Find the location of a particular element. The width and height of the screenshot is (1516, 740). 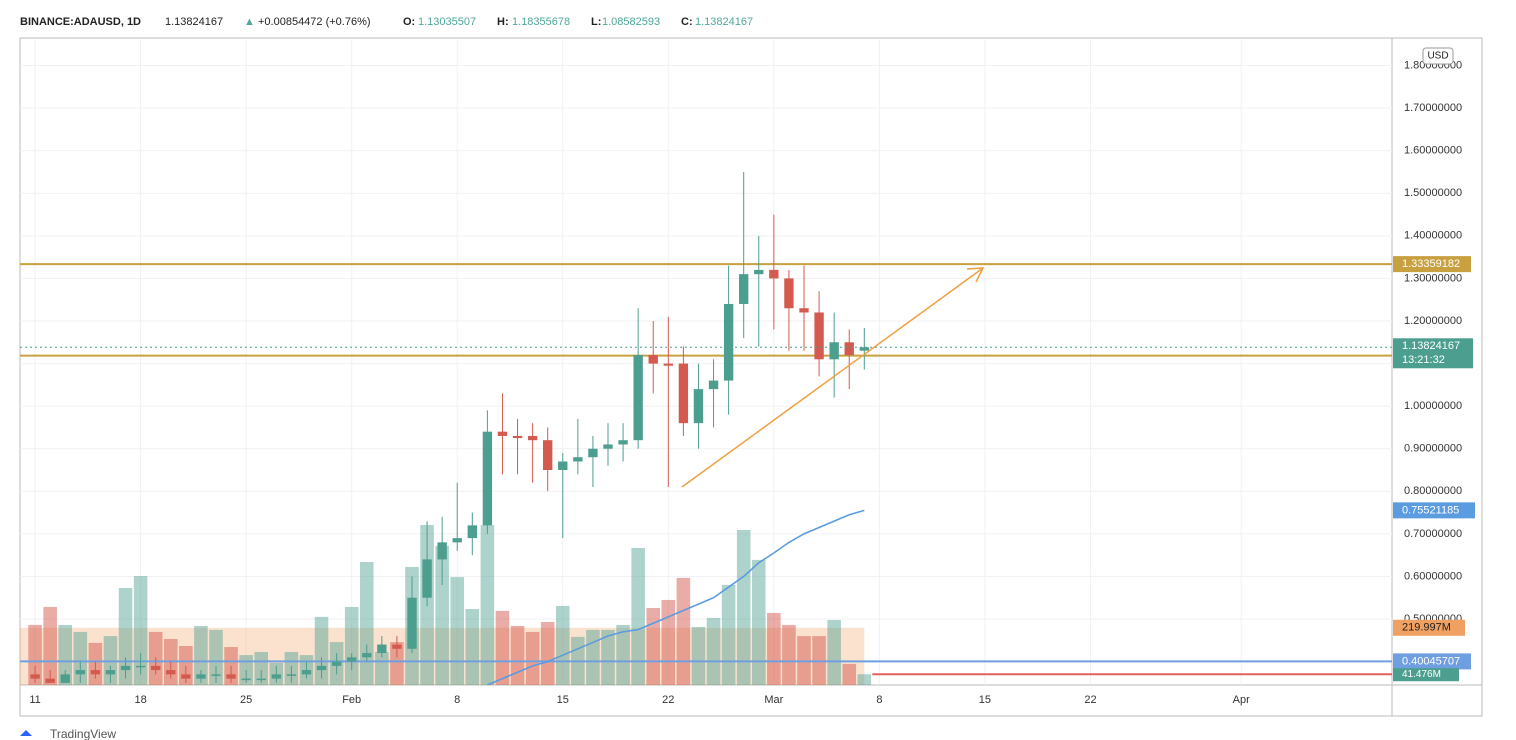

low-label: L: is located at coordinates (596, 22).